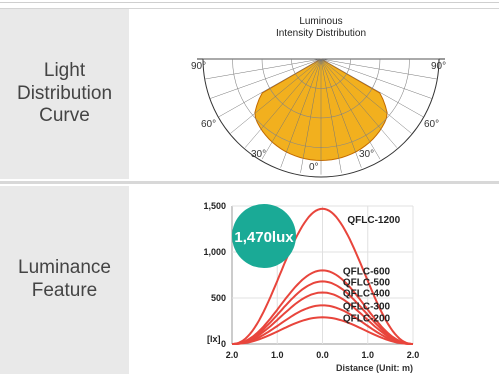 The image size is (499, 379). What do you see at coordinates (249, 182) in the screenshot?
I see `row-divider-middle` at bounding box center [249, 182].